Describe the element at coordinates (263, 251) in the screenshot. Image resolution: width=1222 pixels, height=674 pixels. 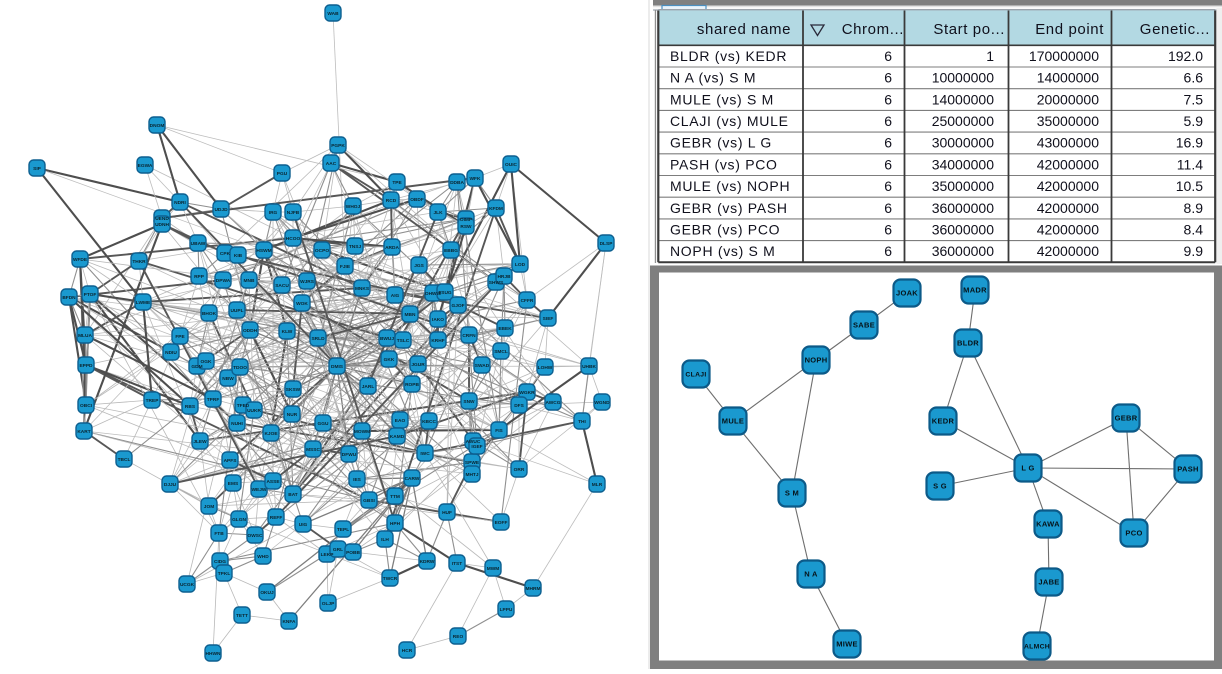
I see `svg-text: HSWM` at that location.